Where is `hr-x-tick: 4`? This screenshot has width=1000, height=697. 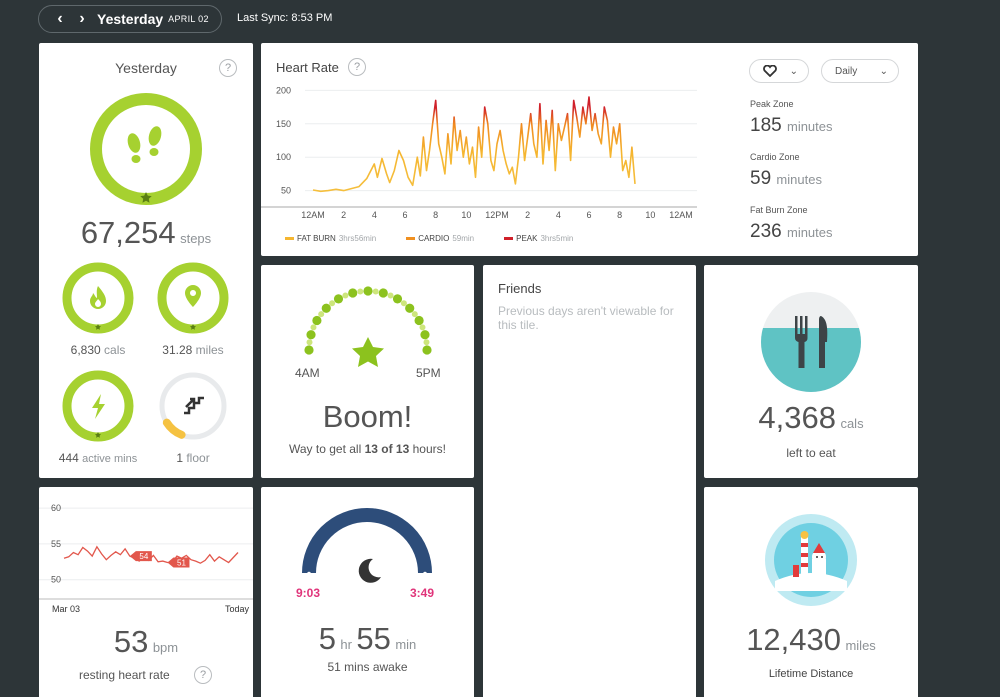
hr-x-tick: 4 is located at coordinates (558, 215).